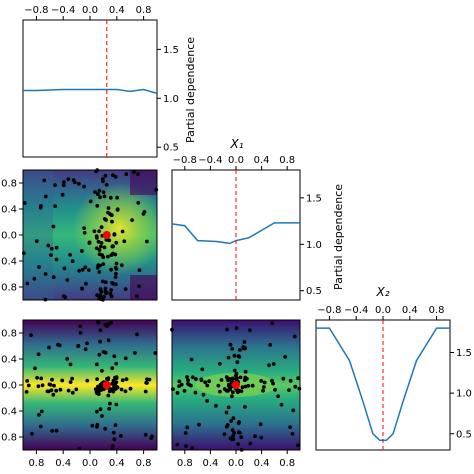 The height and width of the screenshot is (474, 474). Describe the element at coordinates (12, 236) in the screenshot. I see `contour-x0-x1-y-ticks: 0.8 0.4 0.0 0.4 0.8` at that location.